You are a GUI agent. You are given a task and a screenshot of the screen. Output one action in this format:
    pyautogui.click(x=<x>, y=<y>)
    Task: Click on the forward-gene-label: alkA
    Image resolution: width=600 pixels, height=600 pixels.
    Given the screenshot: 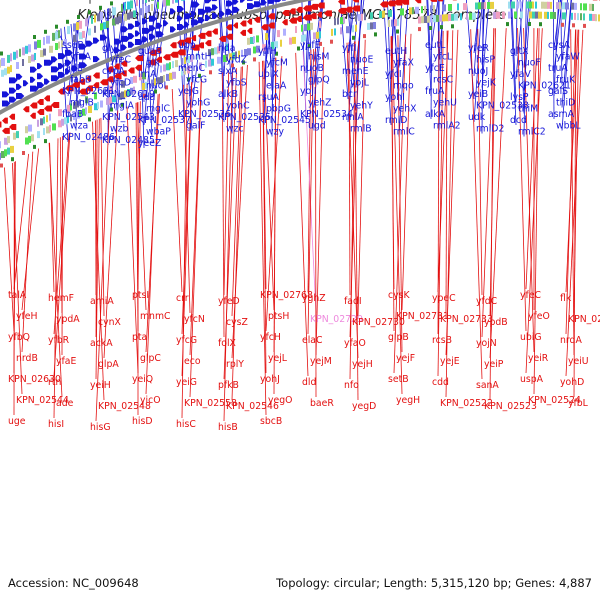 What is the action you would take?
    pyautogui.click(x=435, y=114)
    